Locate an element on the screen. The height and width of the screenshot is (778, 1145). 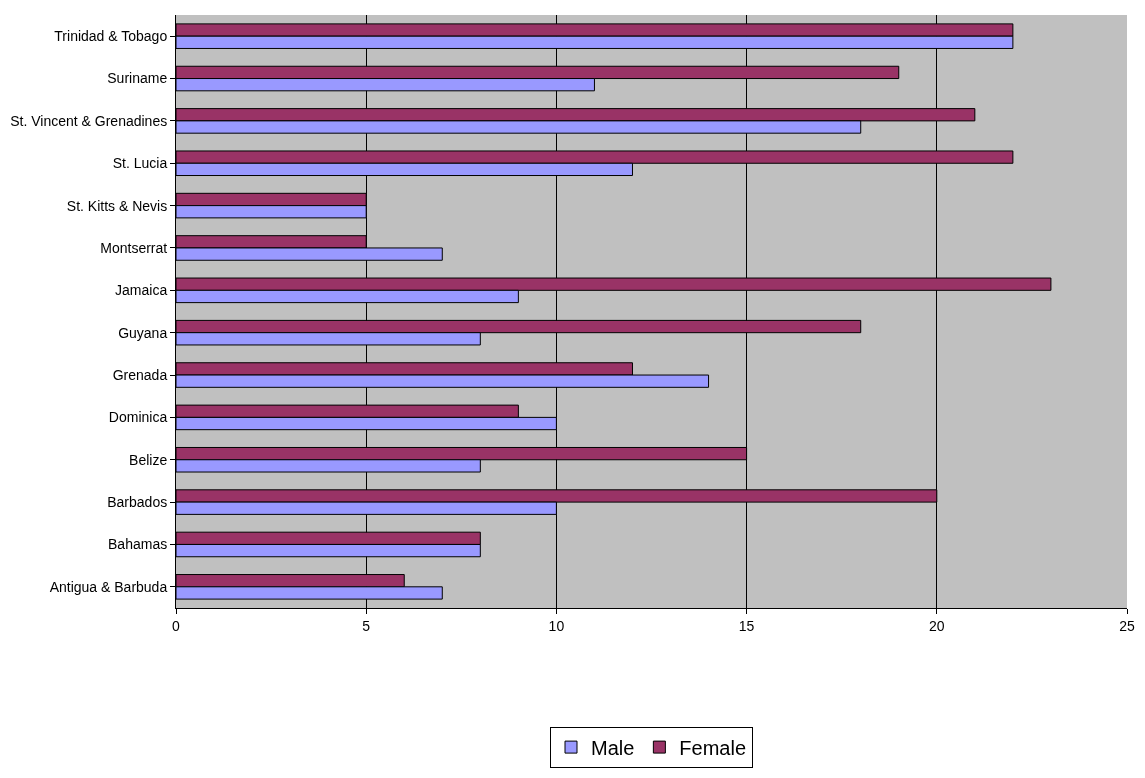
y-tick-label: Guyana is located at coordinates (143, 332).